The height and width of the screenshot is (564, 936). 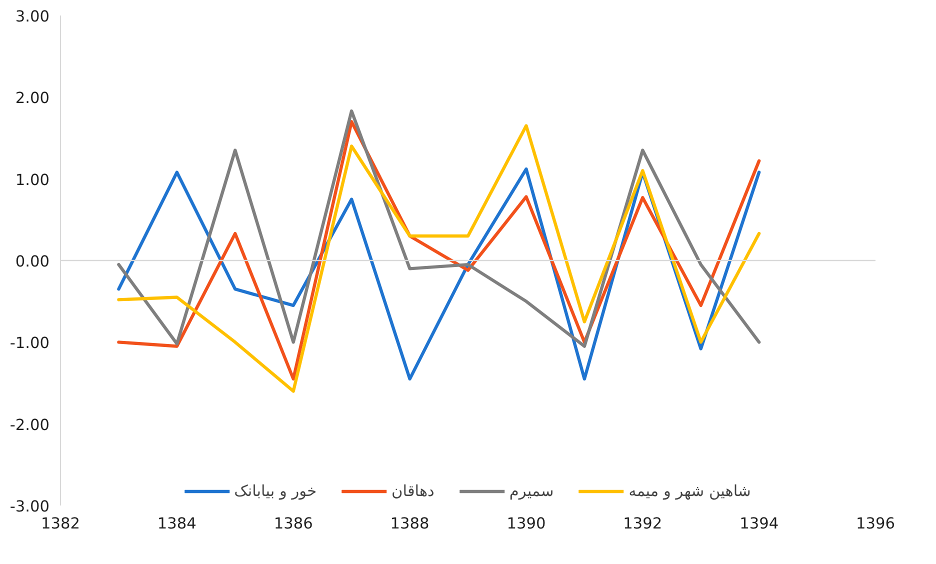 What do you see at coordinates (642, 523) in the screenshot?
I see `x-tick-label: 1392` at bounding box center [642, 523].